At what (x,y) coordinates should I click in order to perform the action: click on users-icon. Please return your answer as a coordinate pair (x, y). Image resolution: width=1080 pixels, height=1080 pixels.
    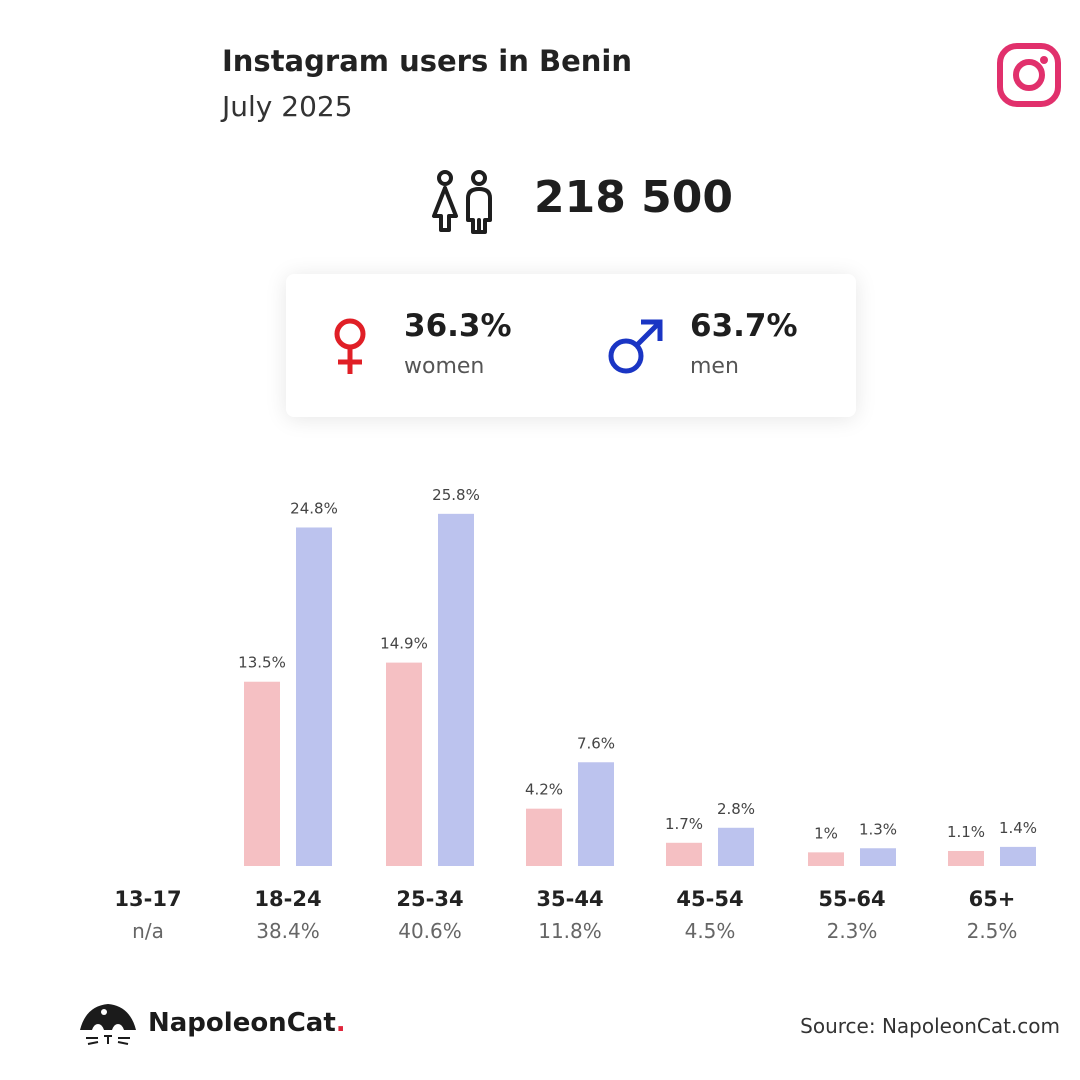
    Looking at the image, I should click on (462, 202).